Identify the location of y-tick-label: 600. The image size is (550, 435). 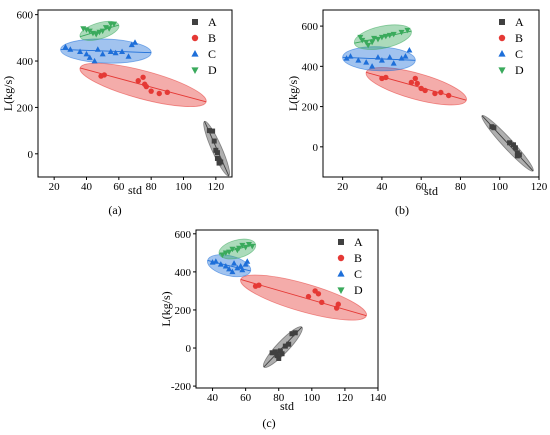
(25, 16).